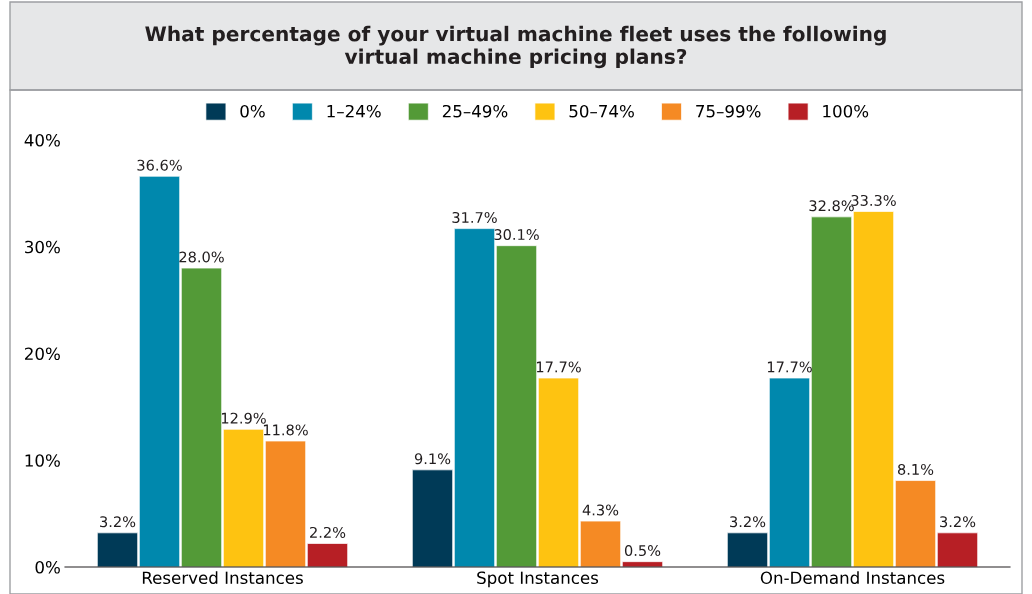 The image size is (1032, 594). What do you see at coordinates (42, 460) in the screenshot?
I see `y-tick-label: 10%` at bounding box center [42, 460].